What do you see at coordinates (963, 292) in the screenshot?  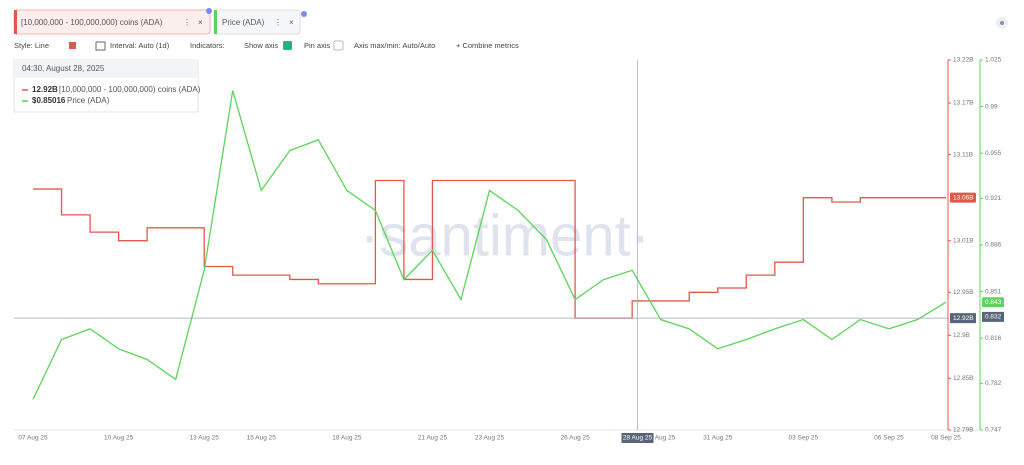 I see `y-tick-label: 12.95B` at bounding box center [963, 292].